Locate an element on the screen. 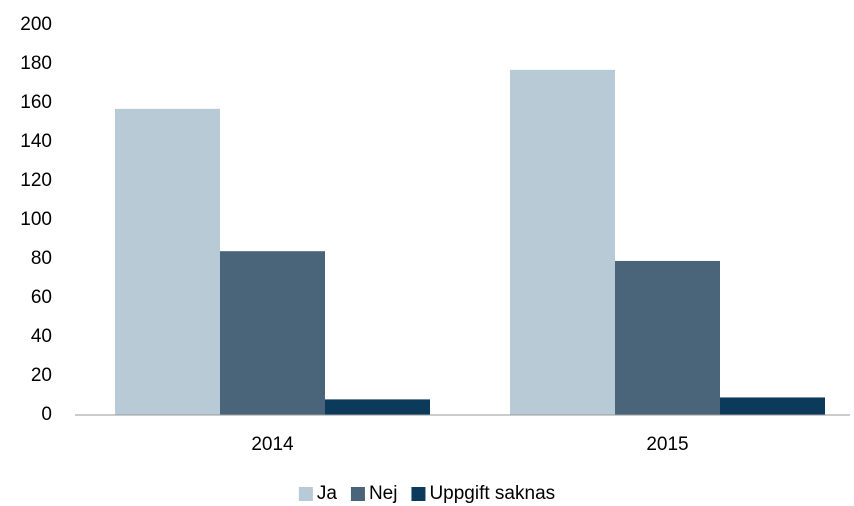 The height and width of the screenshot is (506, 854). legend: Ja Nej Uppgift saknas is located at coordinates (426, 493).